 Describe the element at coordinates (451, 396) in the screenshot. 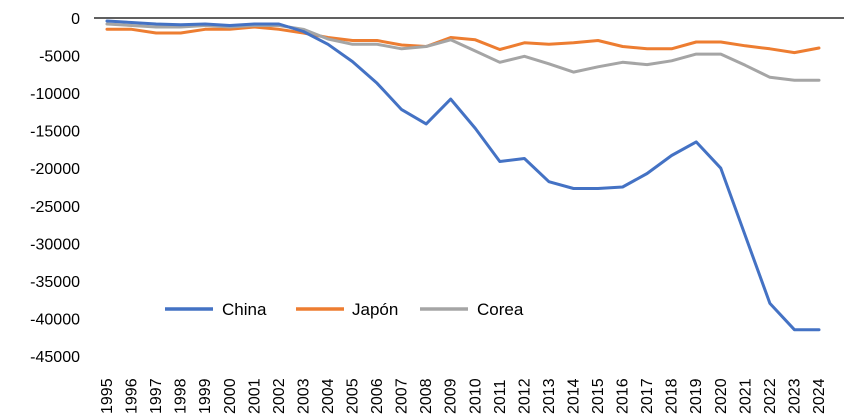

I see `x-tick-label: 2009` at that location.